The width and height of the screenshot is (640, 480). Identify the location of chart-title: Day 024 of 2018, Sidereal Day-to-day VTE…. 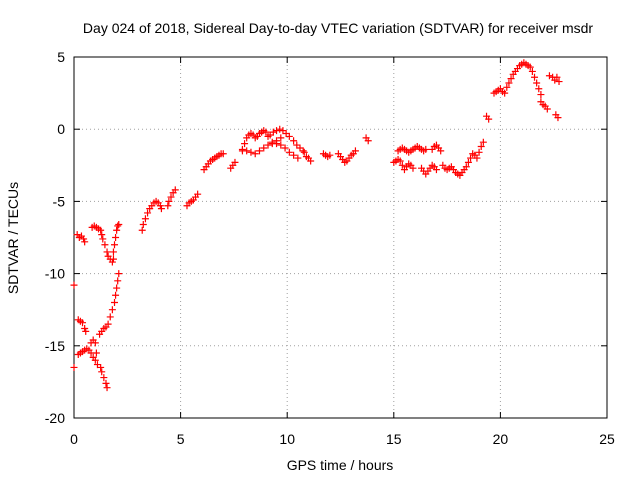
(338, 28).